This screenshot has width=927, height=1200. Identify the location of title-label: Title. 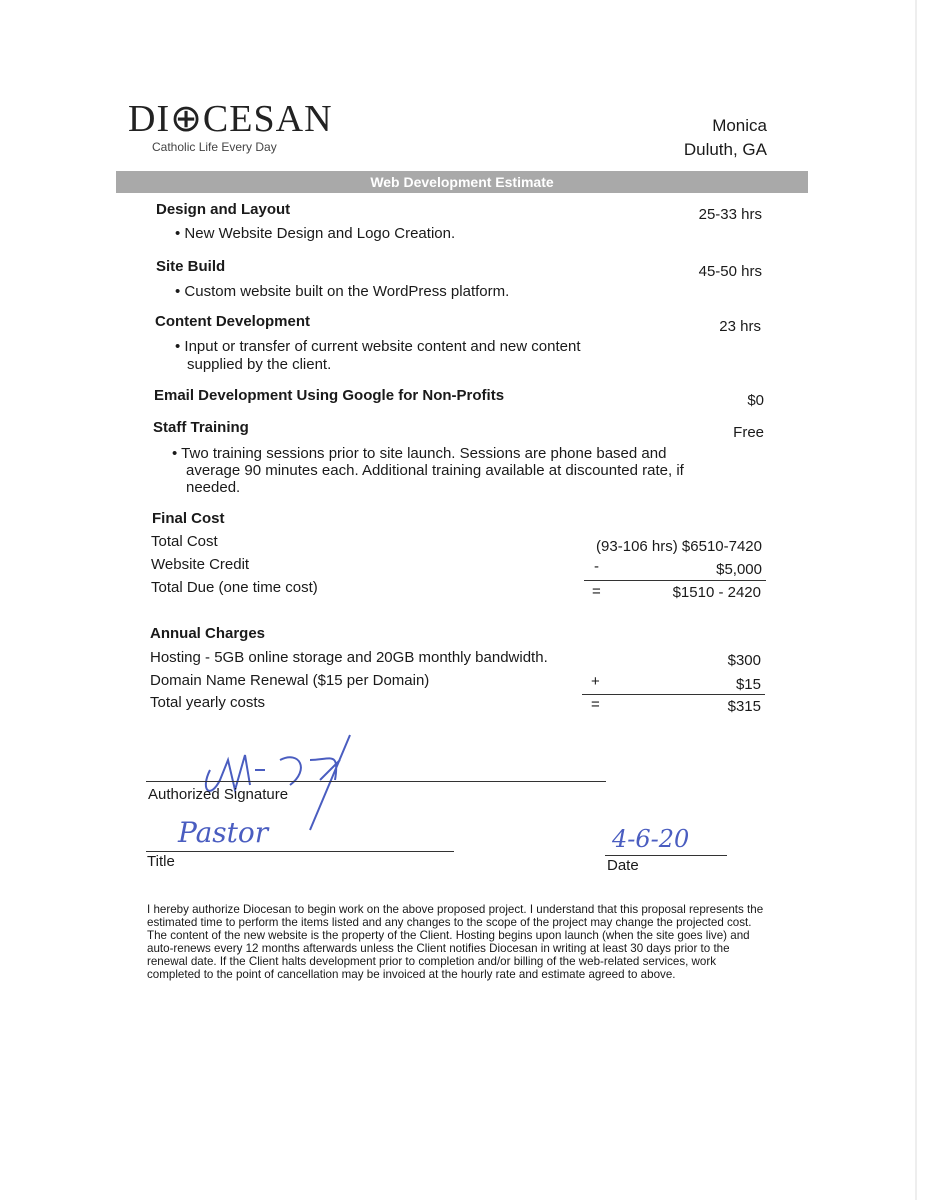
(161, 861).